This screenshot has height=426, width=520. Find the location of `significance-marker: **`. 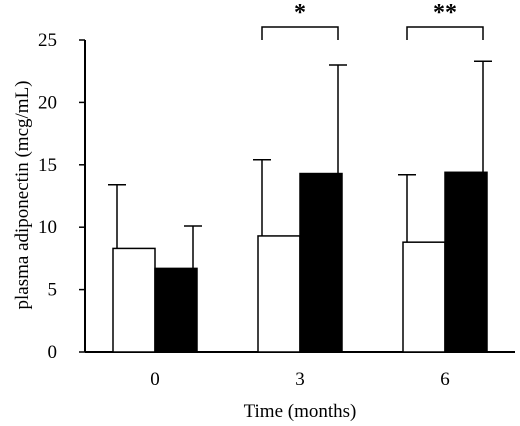

significance-marker: ** is located at coordinates (445, 13).